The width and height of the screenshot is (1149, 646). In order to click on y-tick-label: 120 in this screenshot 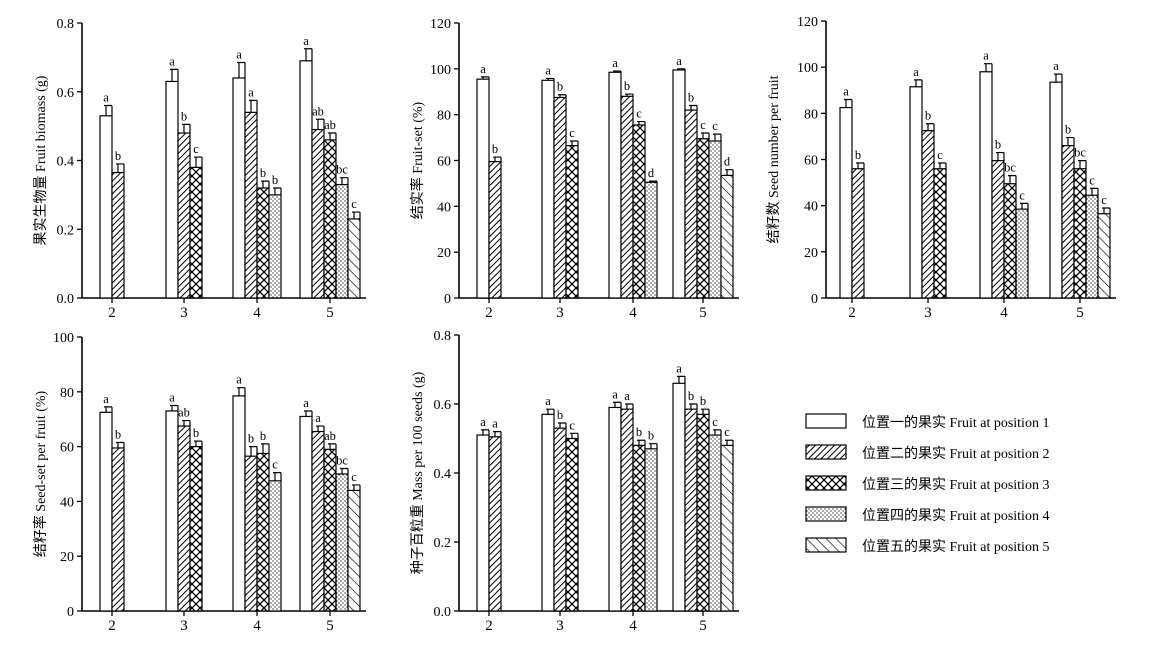, I will do `click(807, 22)`.